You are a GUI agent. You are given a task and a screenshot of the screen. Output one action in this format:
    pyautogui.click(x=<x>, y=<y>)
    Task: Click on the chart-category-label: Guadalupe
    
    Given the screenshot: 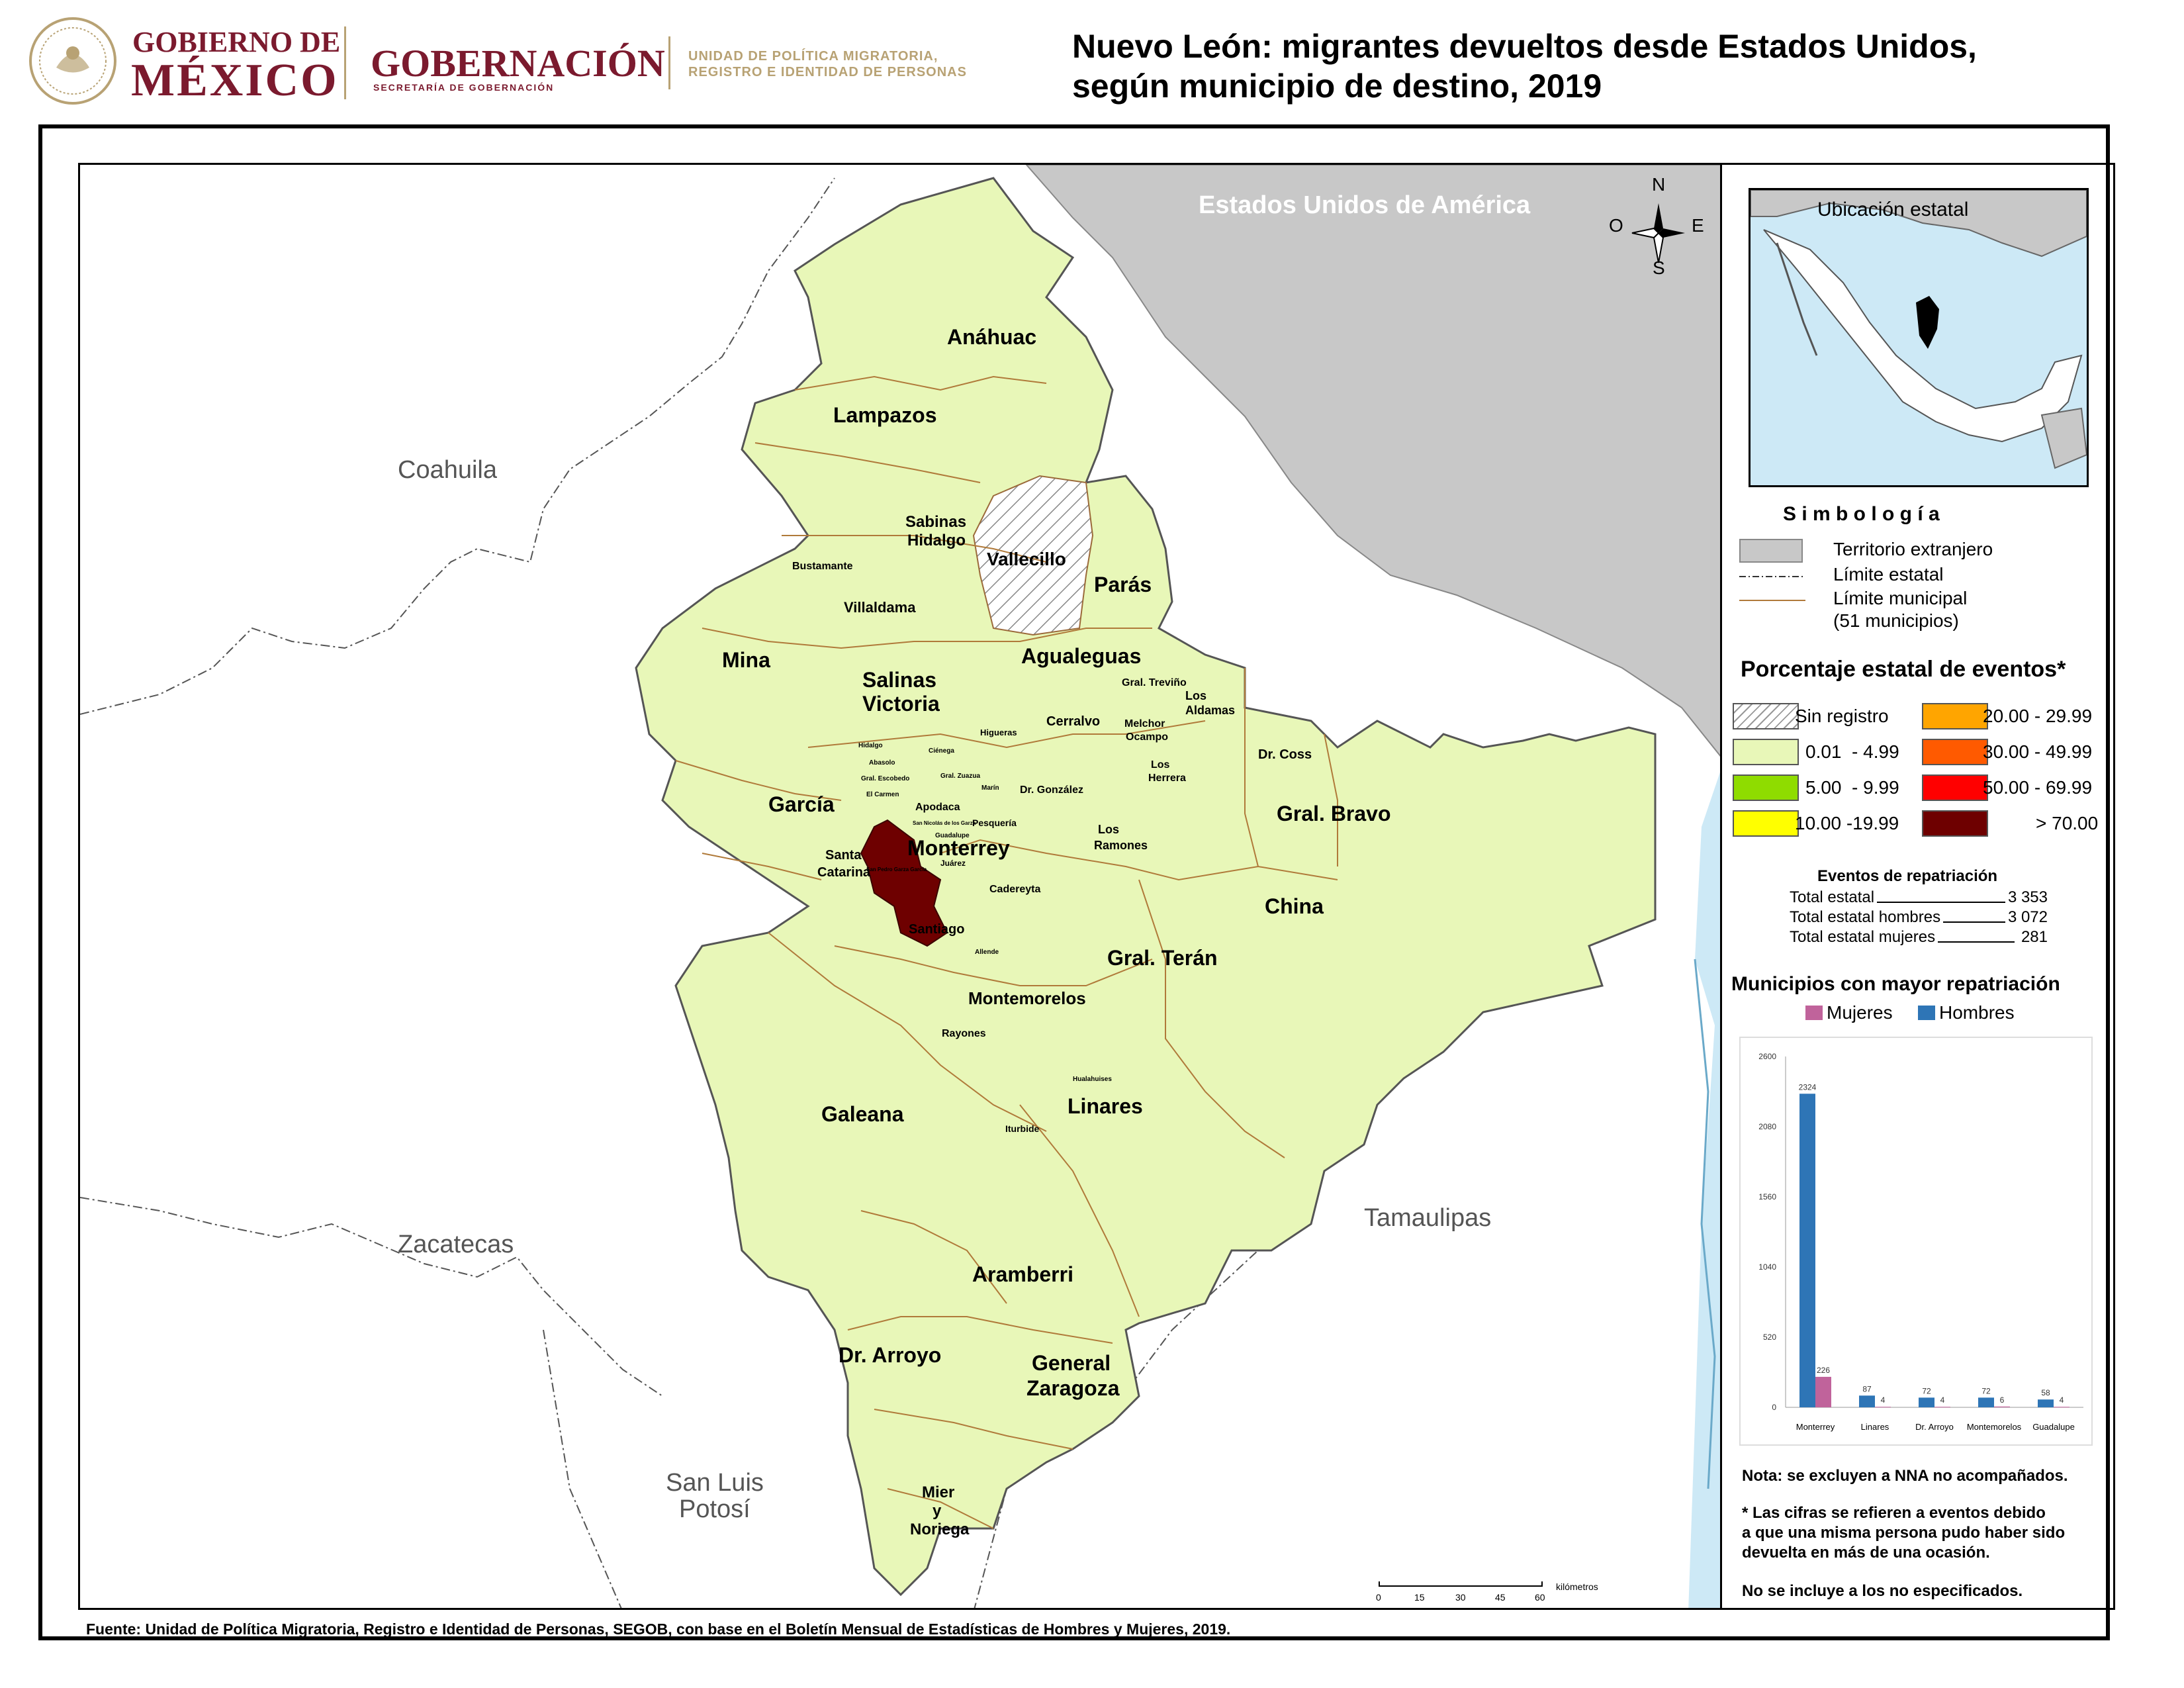 What is the action you would take?
    pyautogui.click(x=2053, y=1427)
    